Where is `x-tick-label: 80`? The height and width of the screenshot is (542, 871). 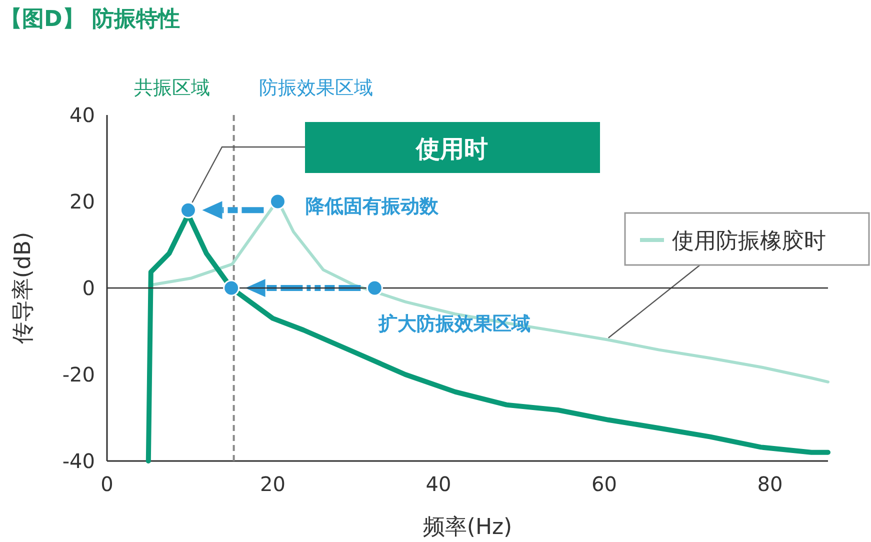
x-tick-label: 80 is located at coordinates (770, 484).